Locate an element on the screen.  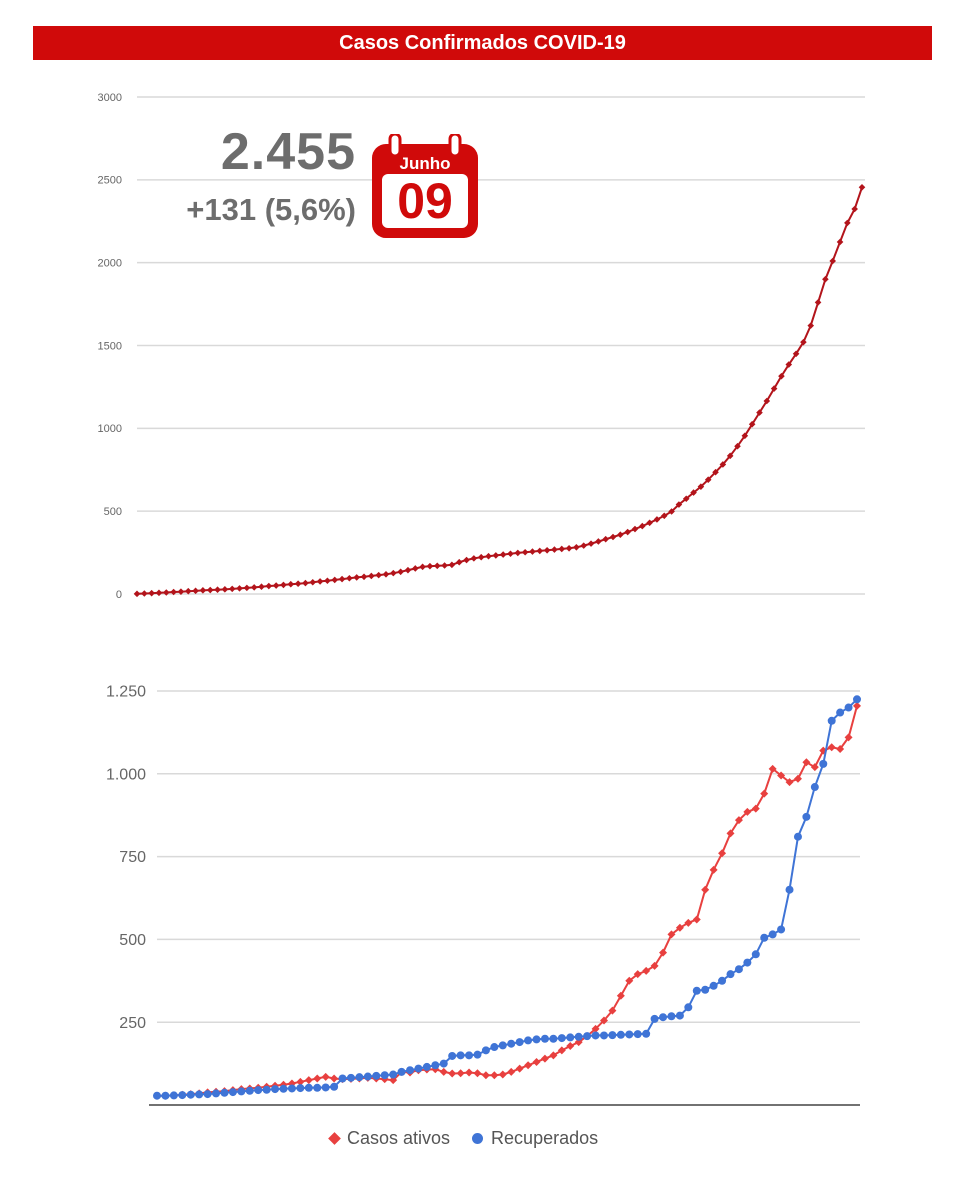
active-recovered-chart-y-tick-label: 500 is located at coordinates (132, 940).